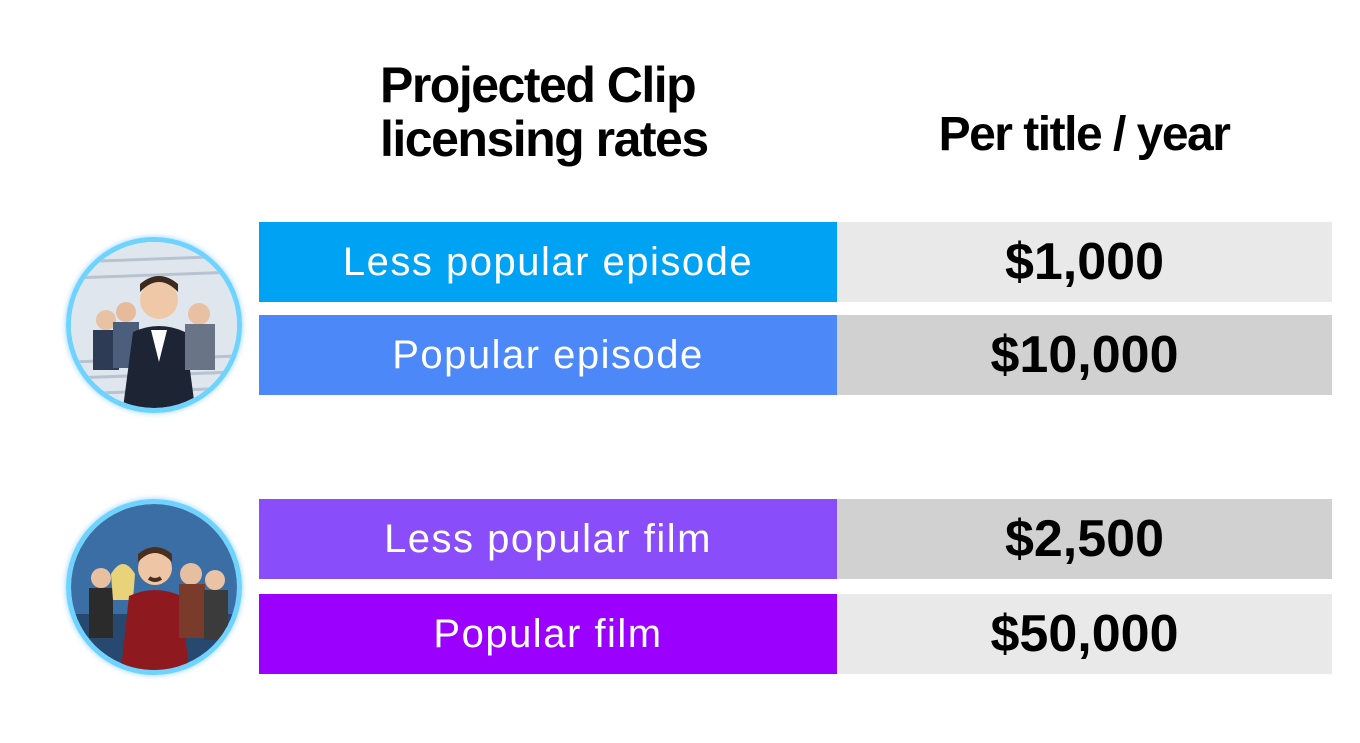 Image resolution: width=1360 pixels, height=743 pixels. I want to click on column-header: Per title / year, so click(1084, 134).